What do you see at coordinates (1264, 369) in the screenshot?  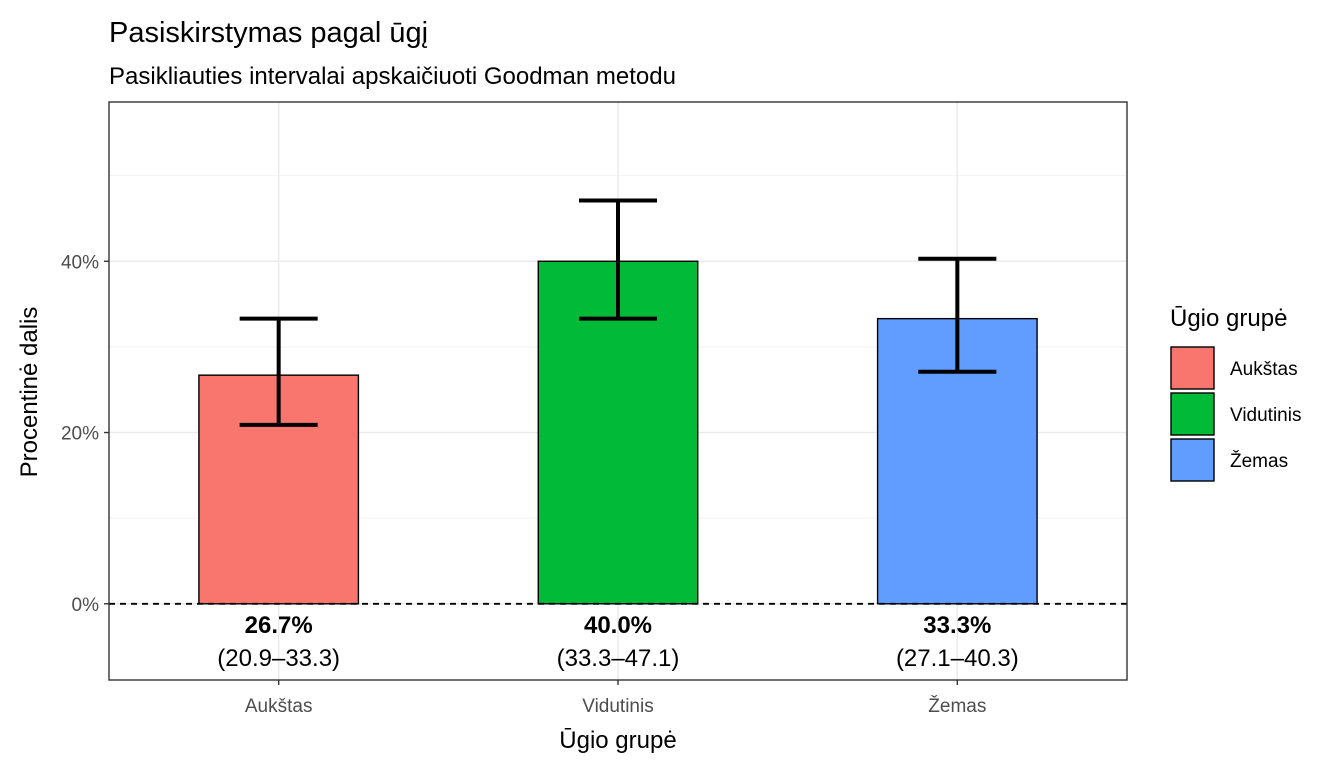 I see `legend-label: Aukštas` at bounding box center [1264, 369].